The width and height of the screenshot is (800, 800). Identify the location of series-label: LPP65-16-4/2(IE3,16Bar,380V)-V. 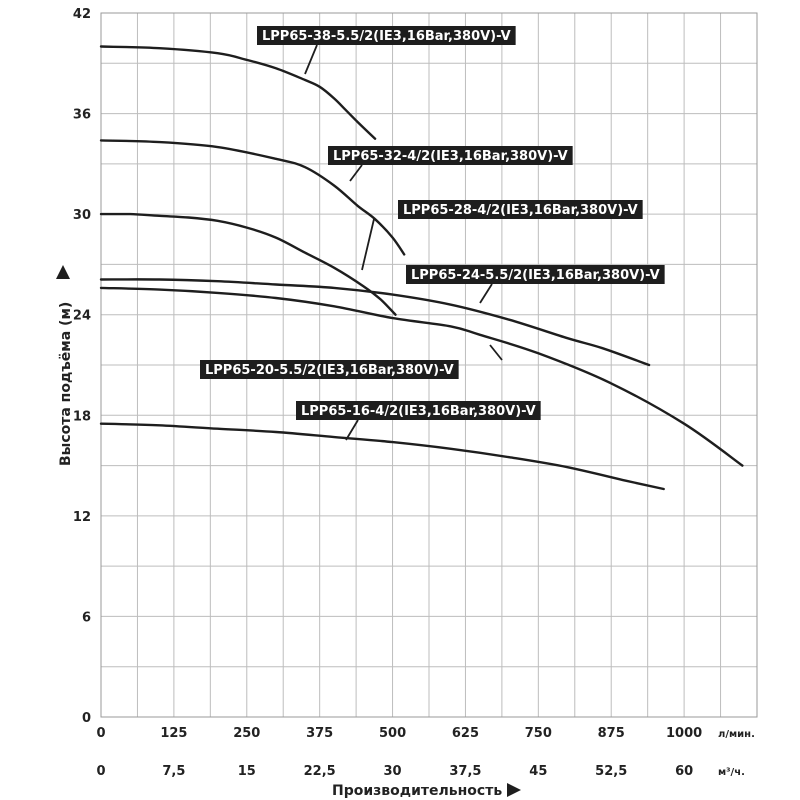
(418, 421).